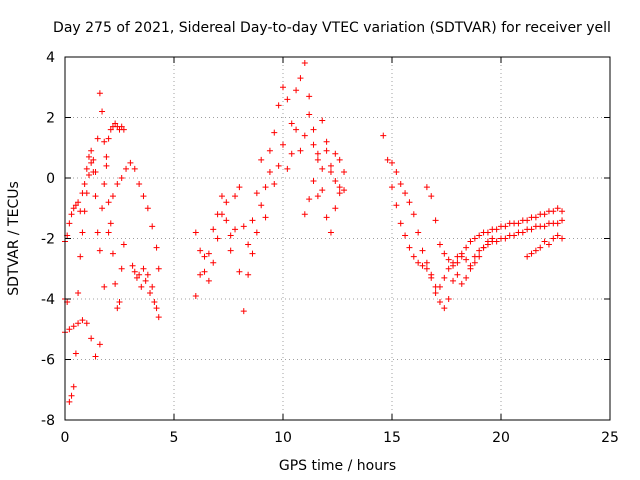  What do you see at coordinates (50, 58) in the screenshot?
I see `y-tick-label: 4` at bounding box center [50, 58].